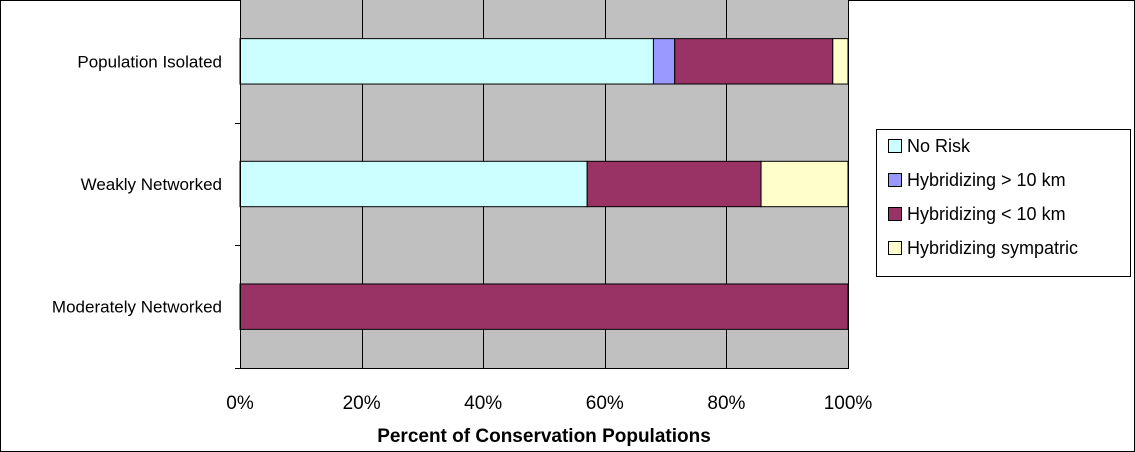 Image resolution: width=1135 pixels, height=452 pixels. What do you see at coordinates (939, 146) in the screenshot?
I see `legend-label: No Risk` at bounding box center [939, 146].